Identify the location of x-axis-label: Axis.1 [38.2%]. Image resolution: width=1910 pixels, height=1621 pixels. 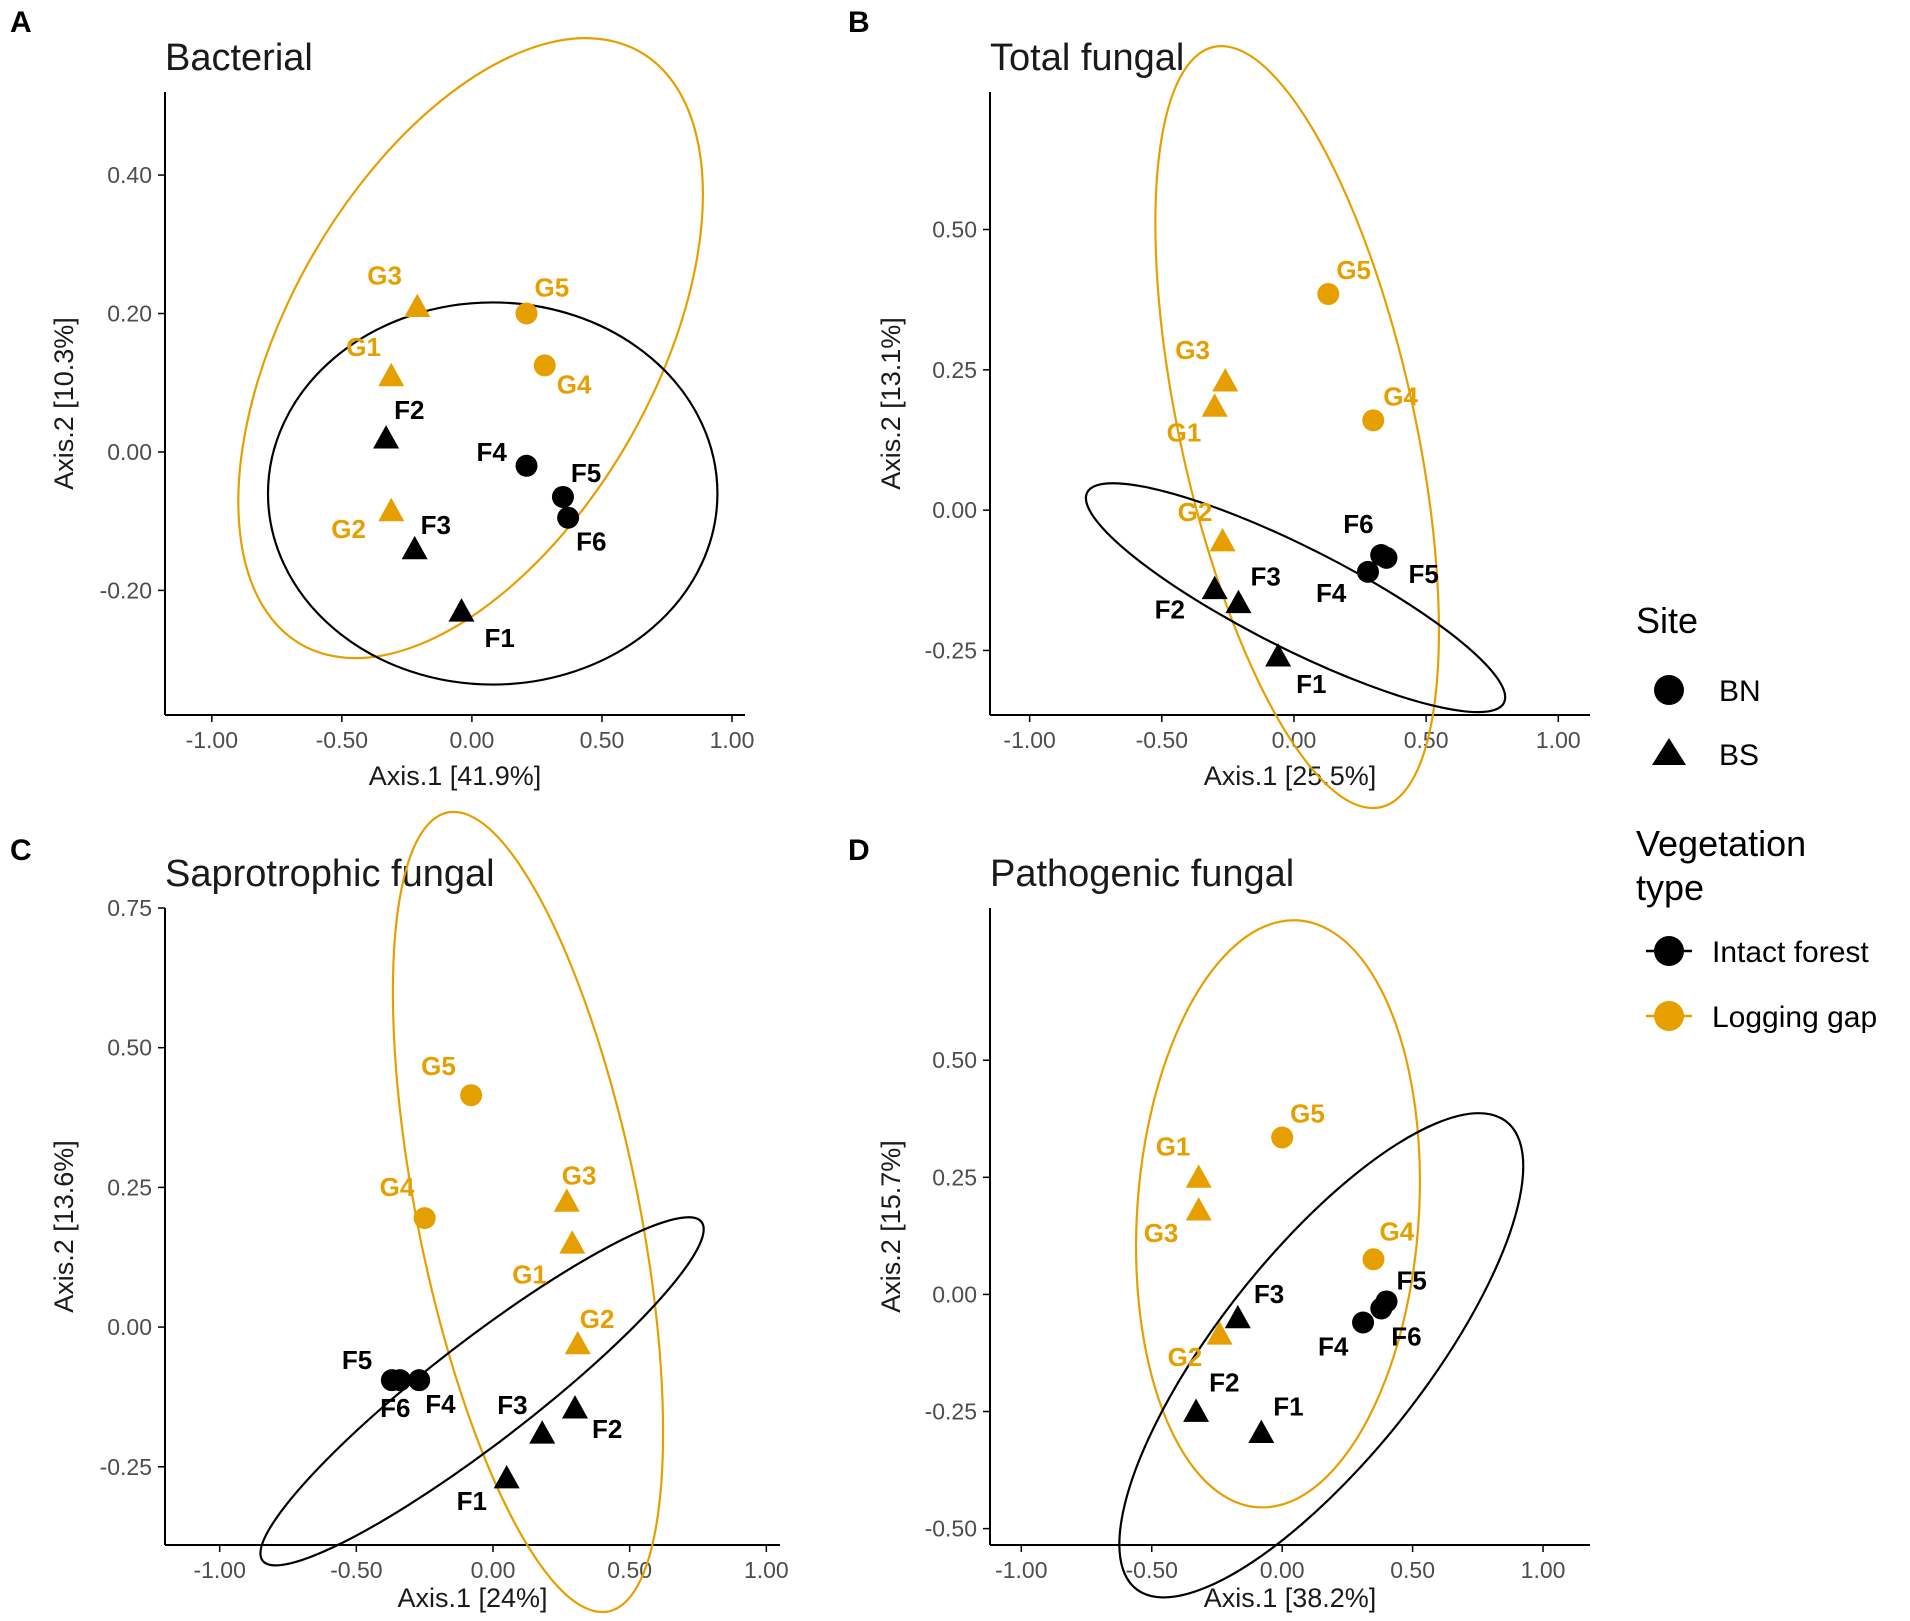
(1290, 1598).